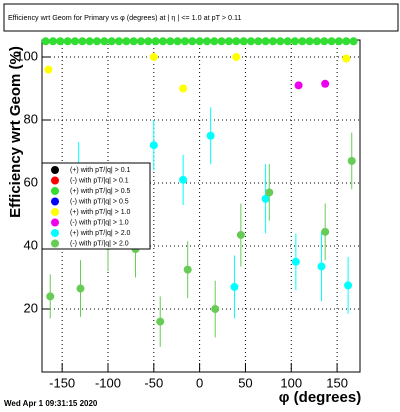  What do you see at coordinates (108, 382) in the screenshot?
I see `x-tick-label: -100` at bounding box center [108, 382].